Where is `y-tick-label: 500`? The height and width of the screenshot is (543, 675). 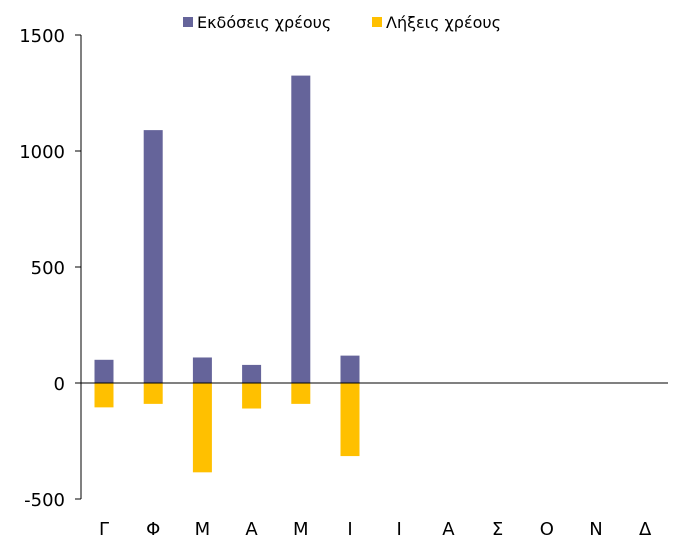 y-tick-label: 500 is located at coordinates (48, 268).